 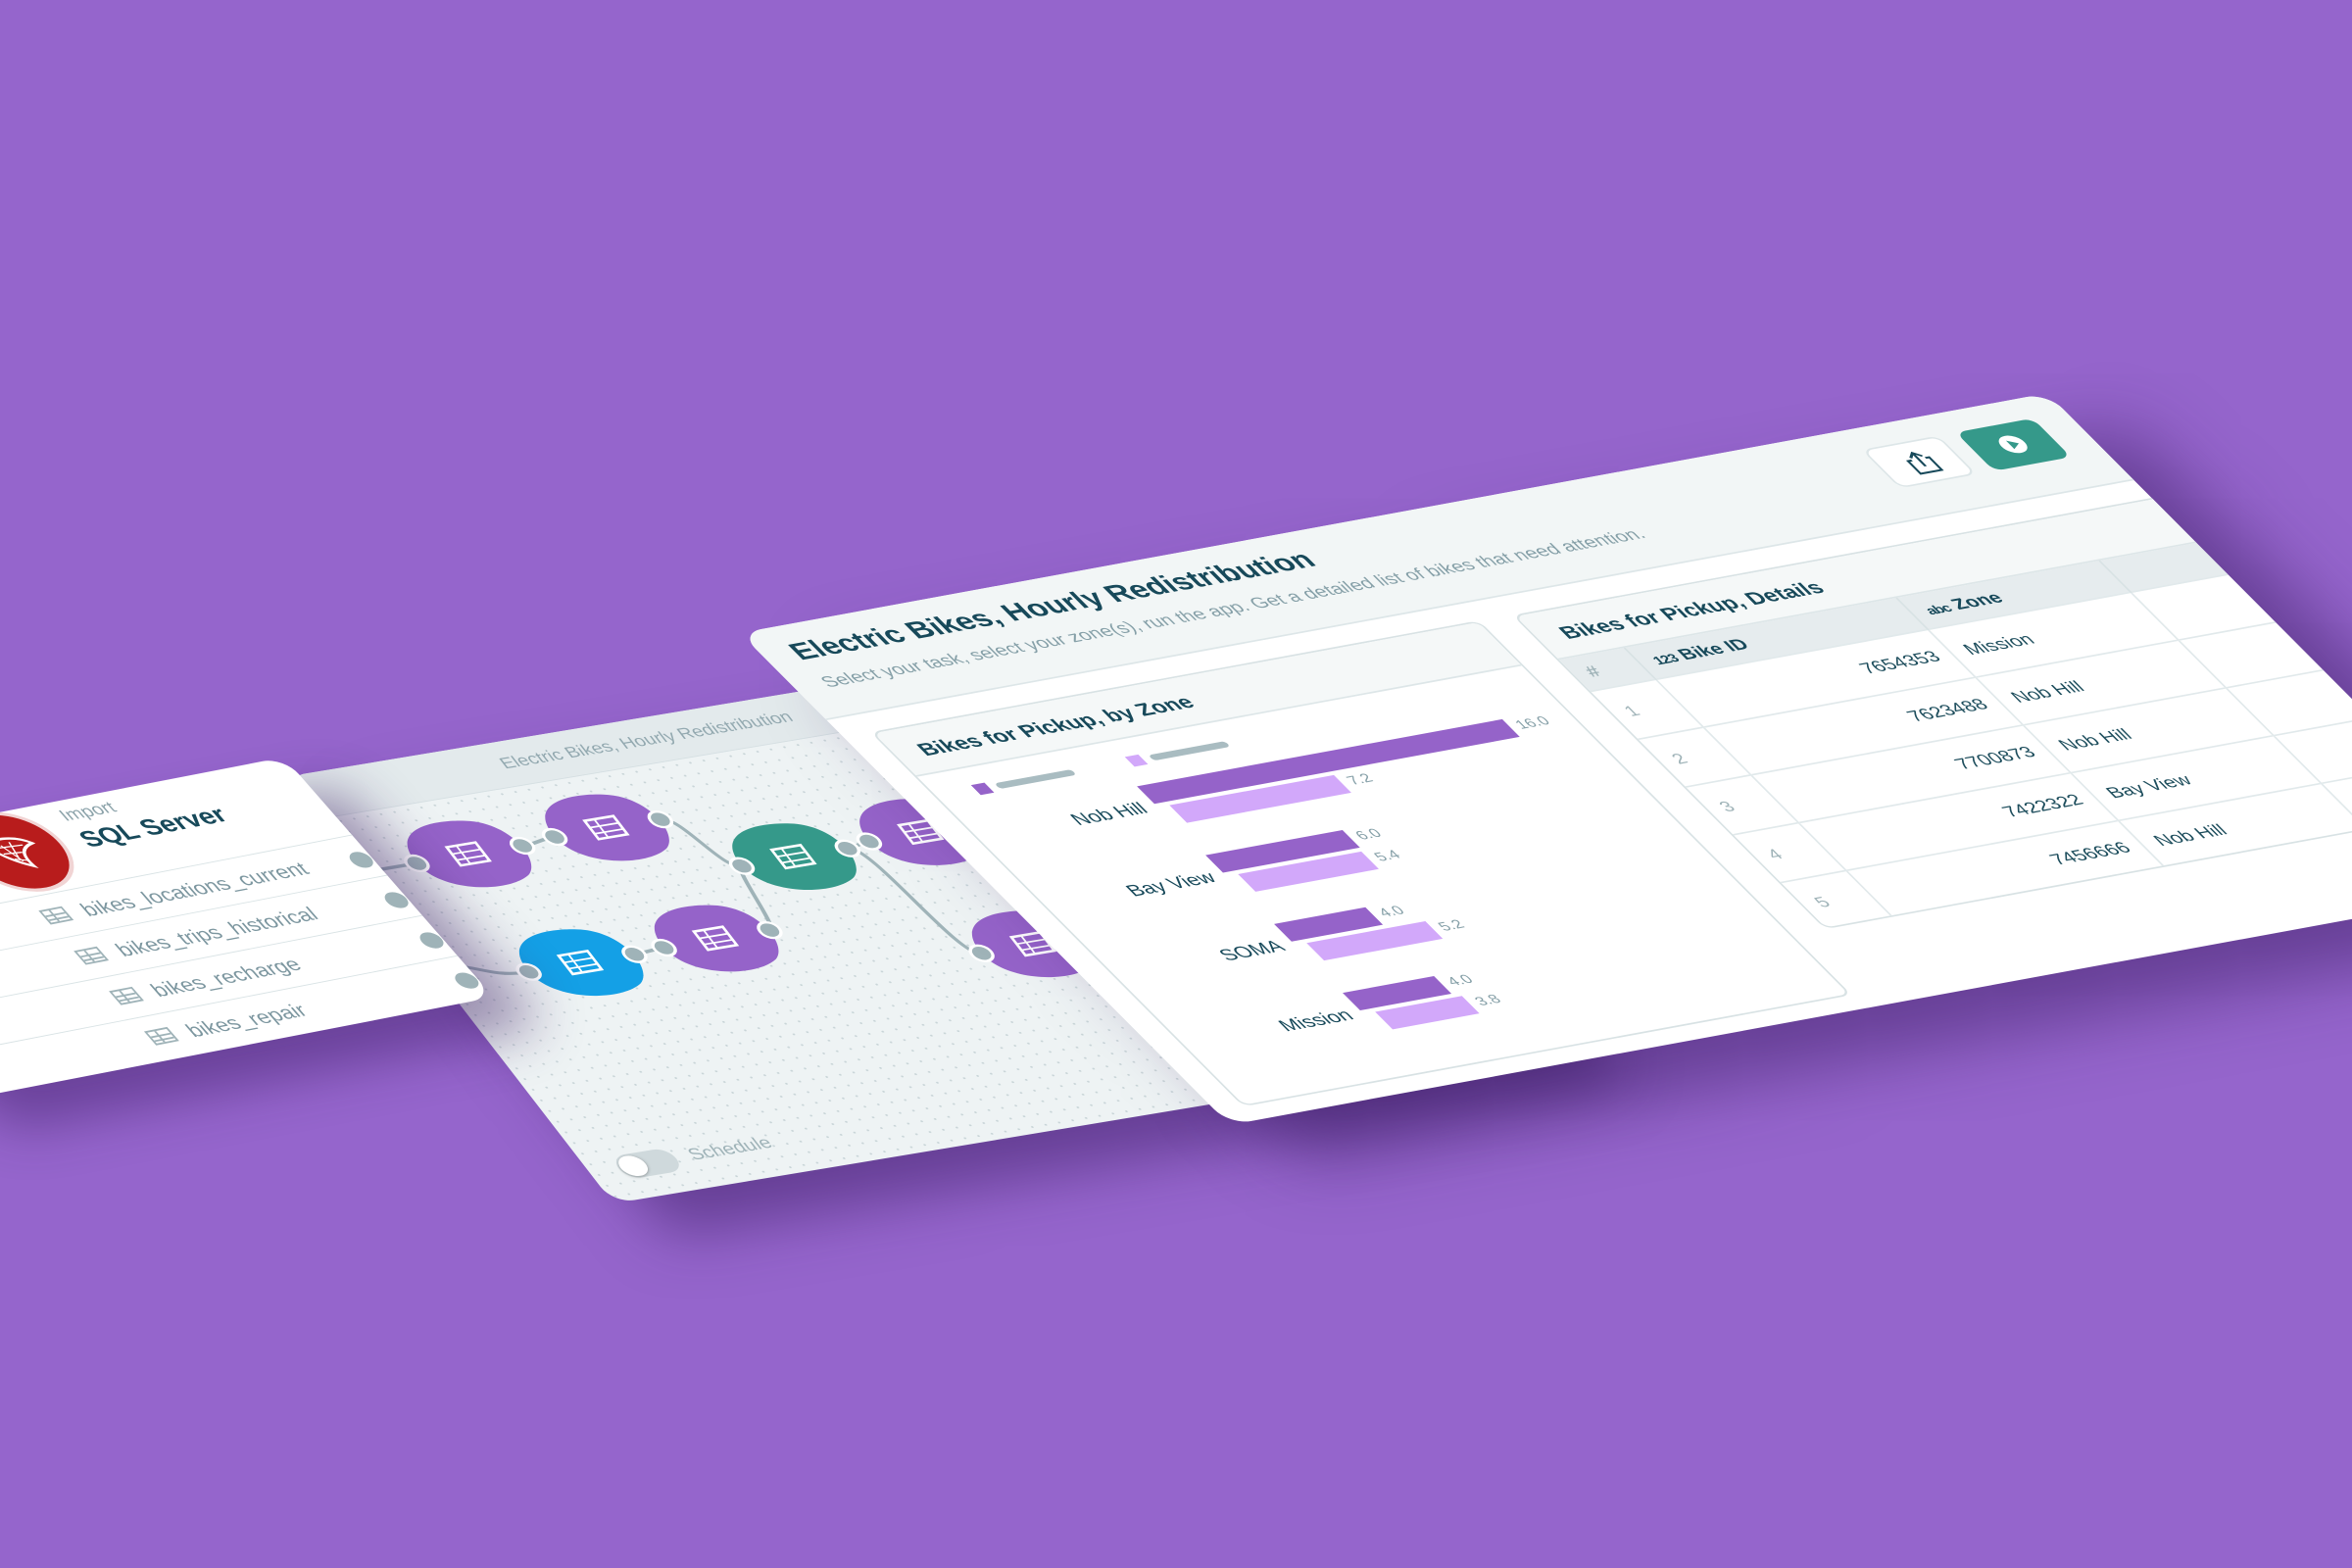 I want to click on workflow-node-copy, so click(x=581, y=962).